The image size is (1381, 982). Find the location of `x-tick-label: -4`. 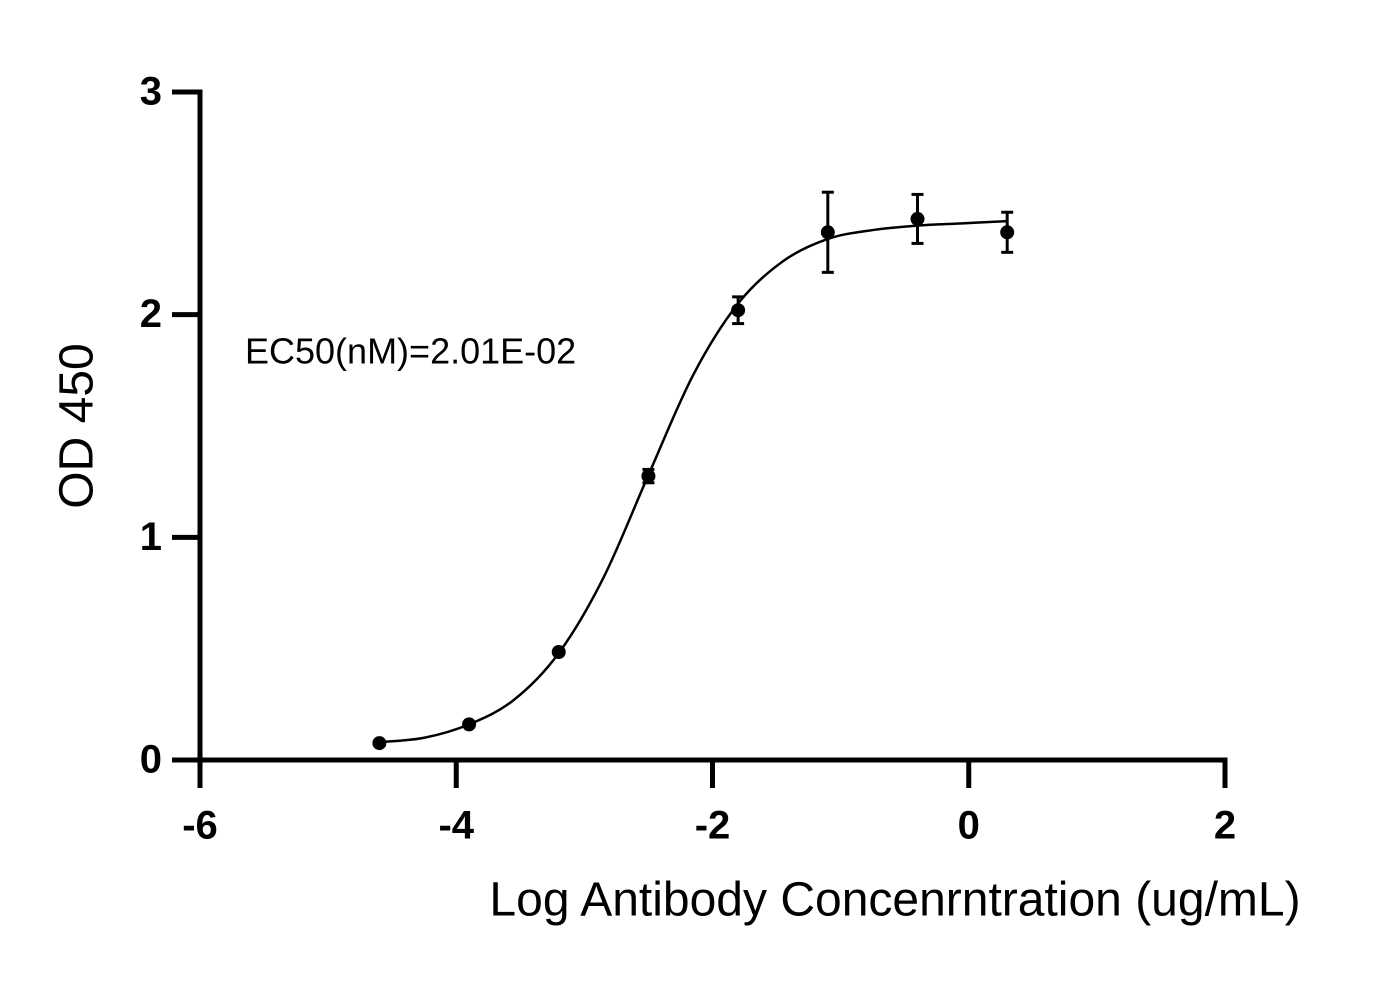

x-tick-label: -4 is located at coordinates (456, 826).